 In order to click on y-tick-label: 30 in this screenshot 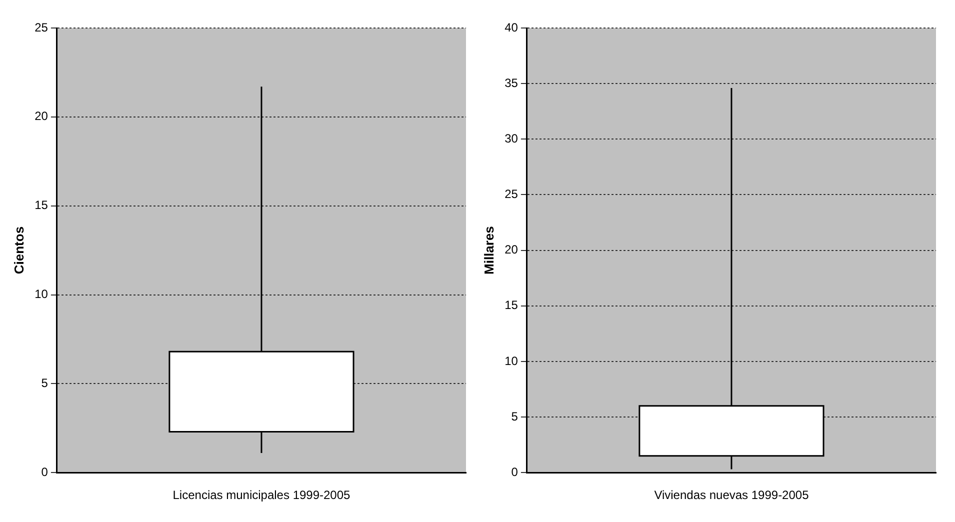, I will do `click(511, 138)`.